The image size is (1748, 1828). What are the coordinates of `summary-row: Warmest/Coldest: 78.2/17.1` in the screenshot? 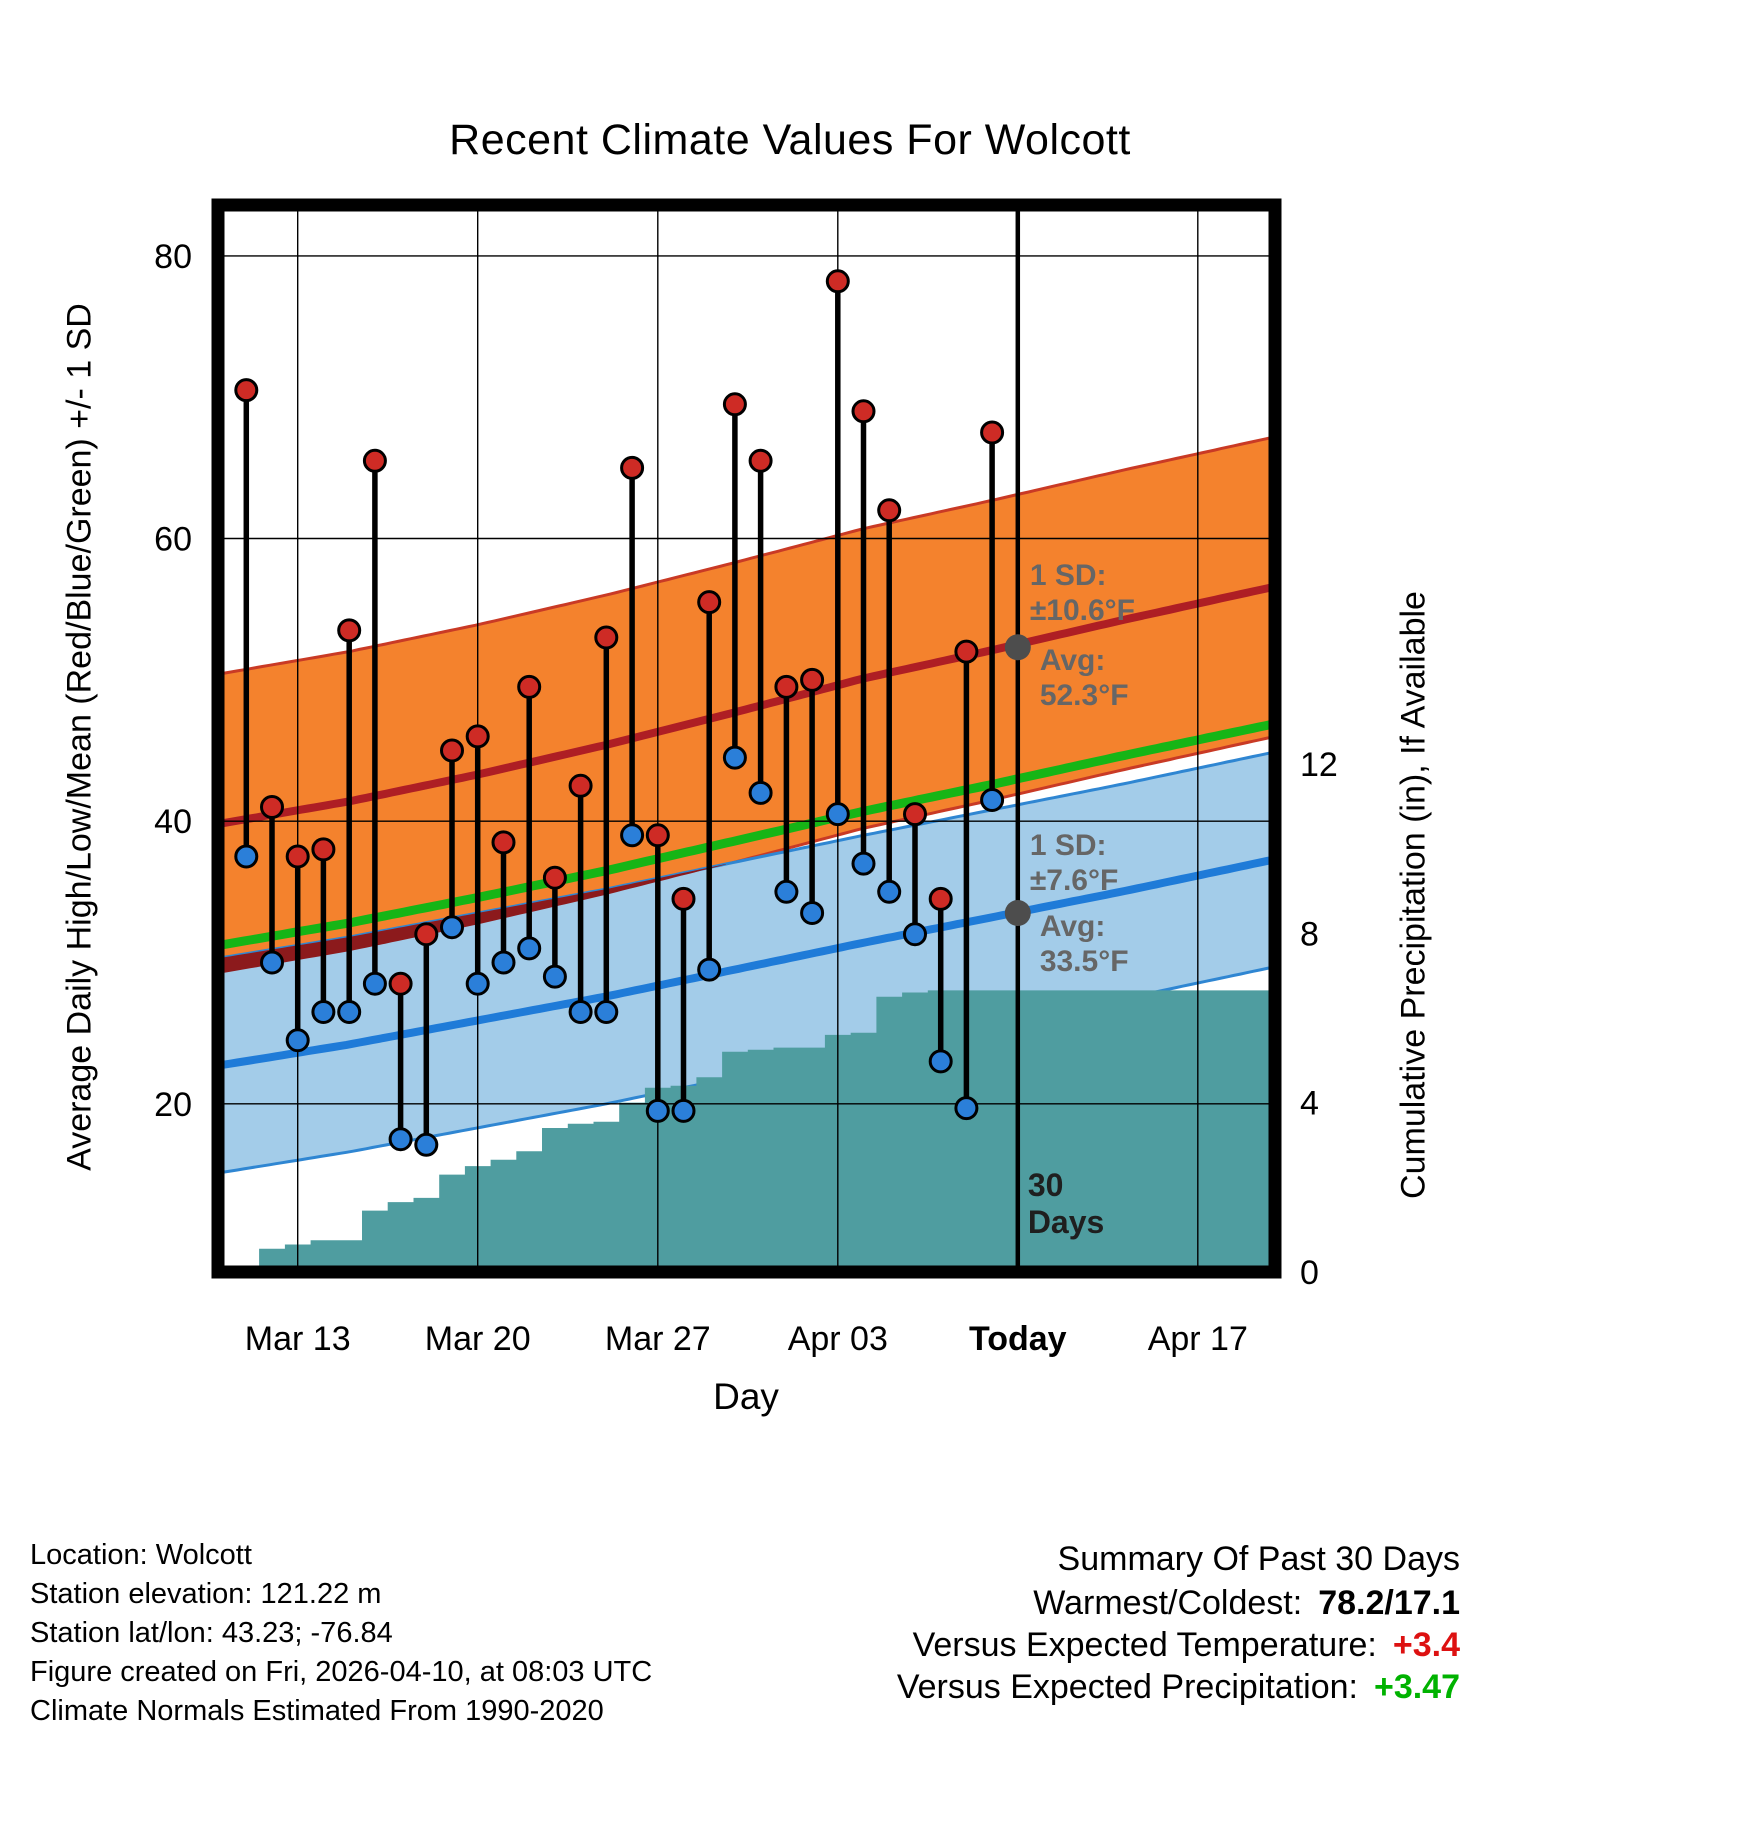 It's located at (1178, 1603).